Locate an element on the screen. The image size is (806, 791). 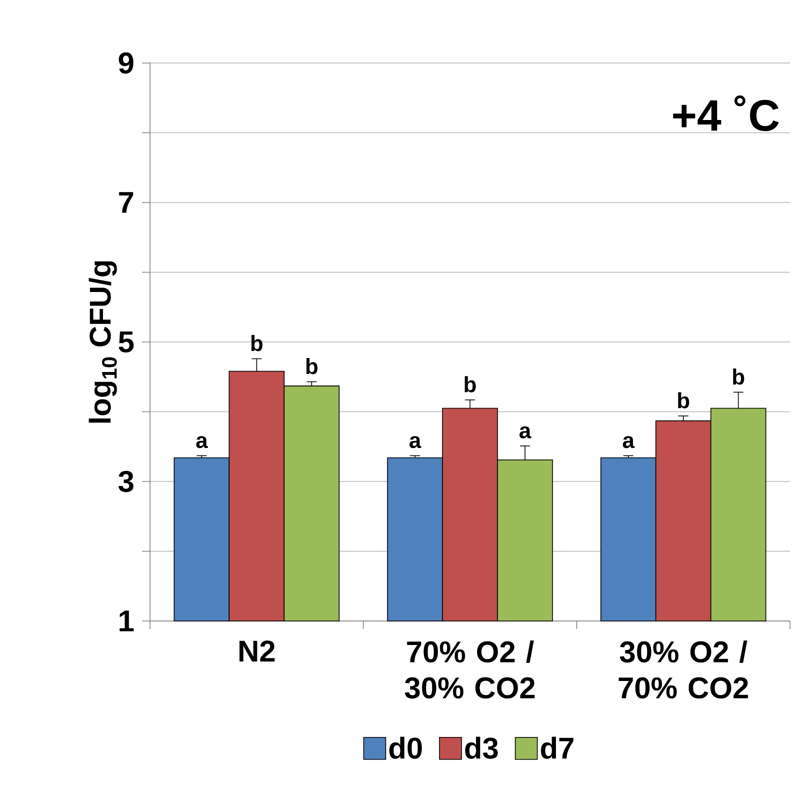
legend-label: d3 is located at coordinates (481, 747).